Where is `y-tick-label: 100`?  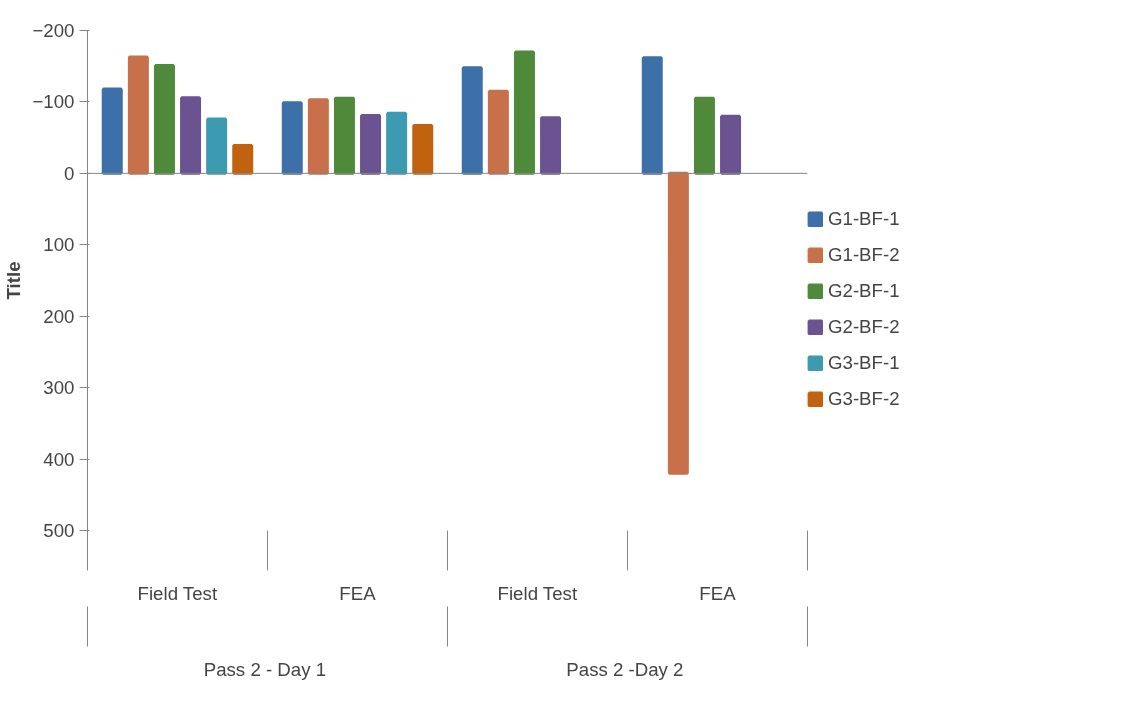 y-tick-label: 100 is located at coordinates (59, 245).